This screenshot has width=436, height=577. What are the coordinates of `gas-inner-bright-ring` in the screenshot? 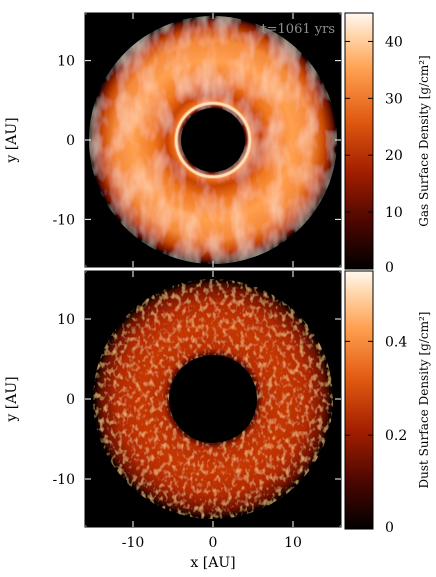 It's located at (213, 140).